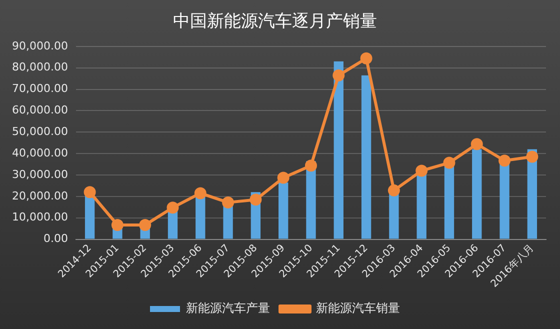  What do you see at coordinates (228, 308) in the screenshot?
I see `legend-label: 新能源汽车产量` at bounding box center [228, 308].